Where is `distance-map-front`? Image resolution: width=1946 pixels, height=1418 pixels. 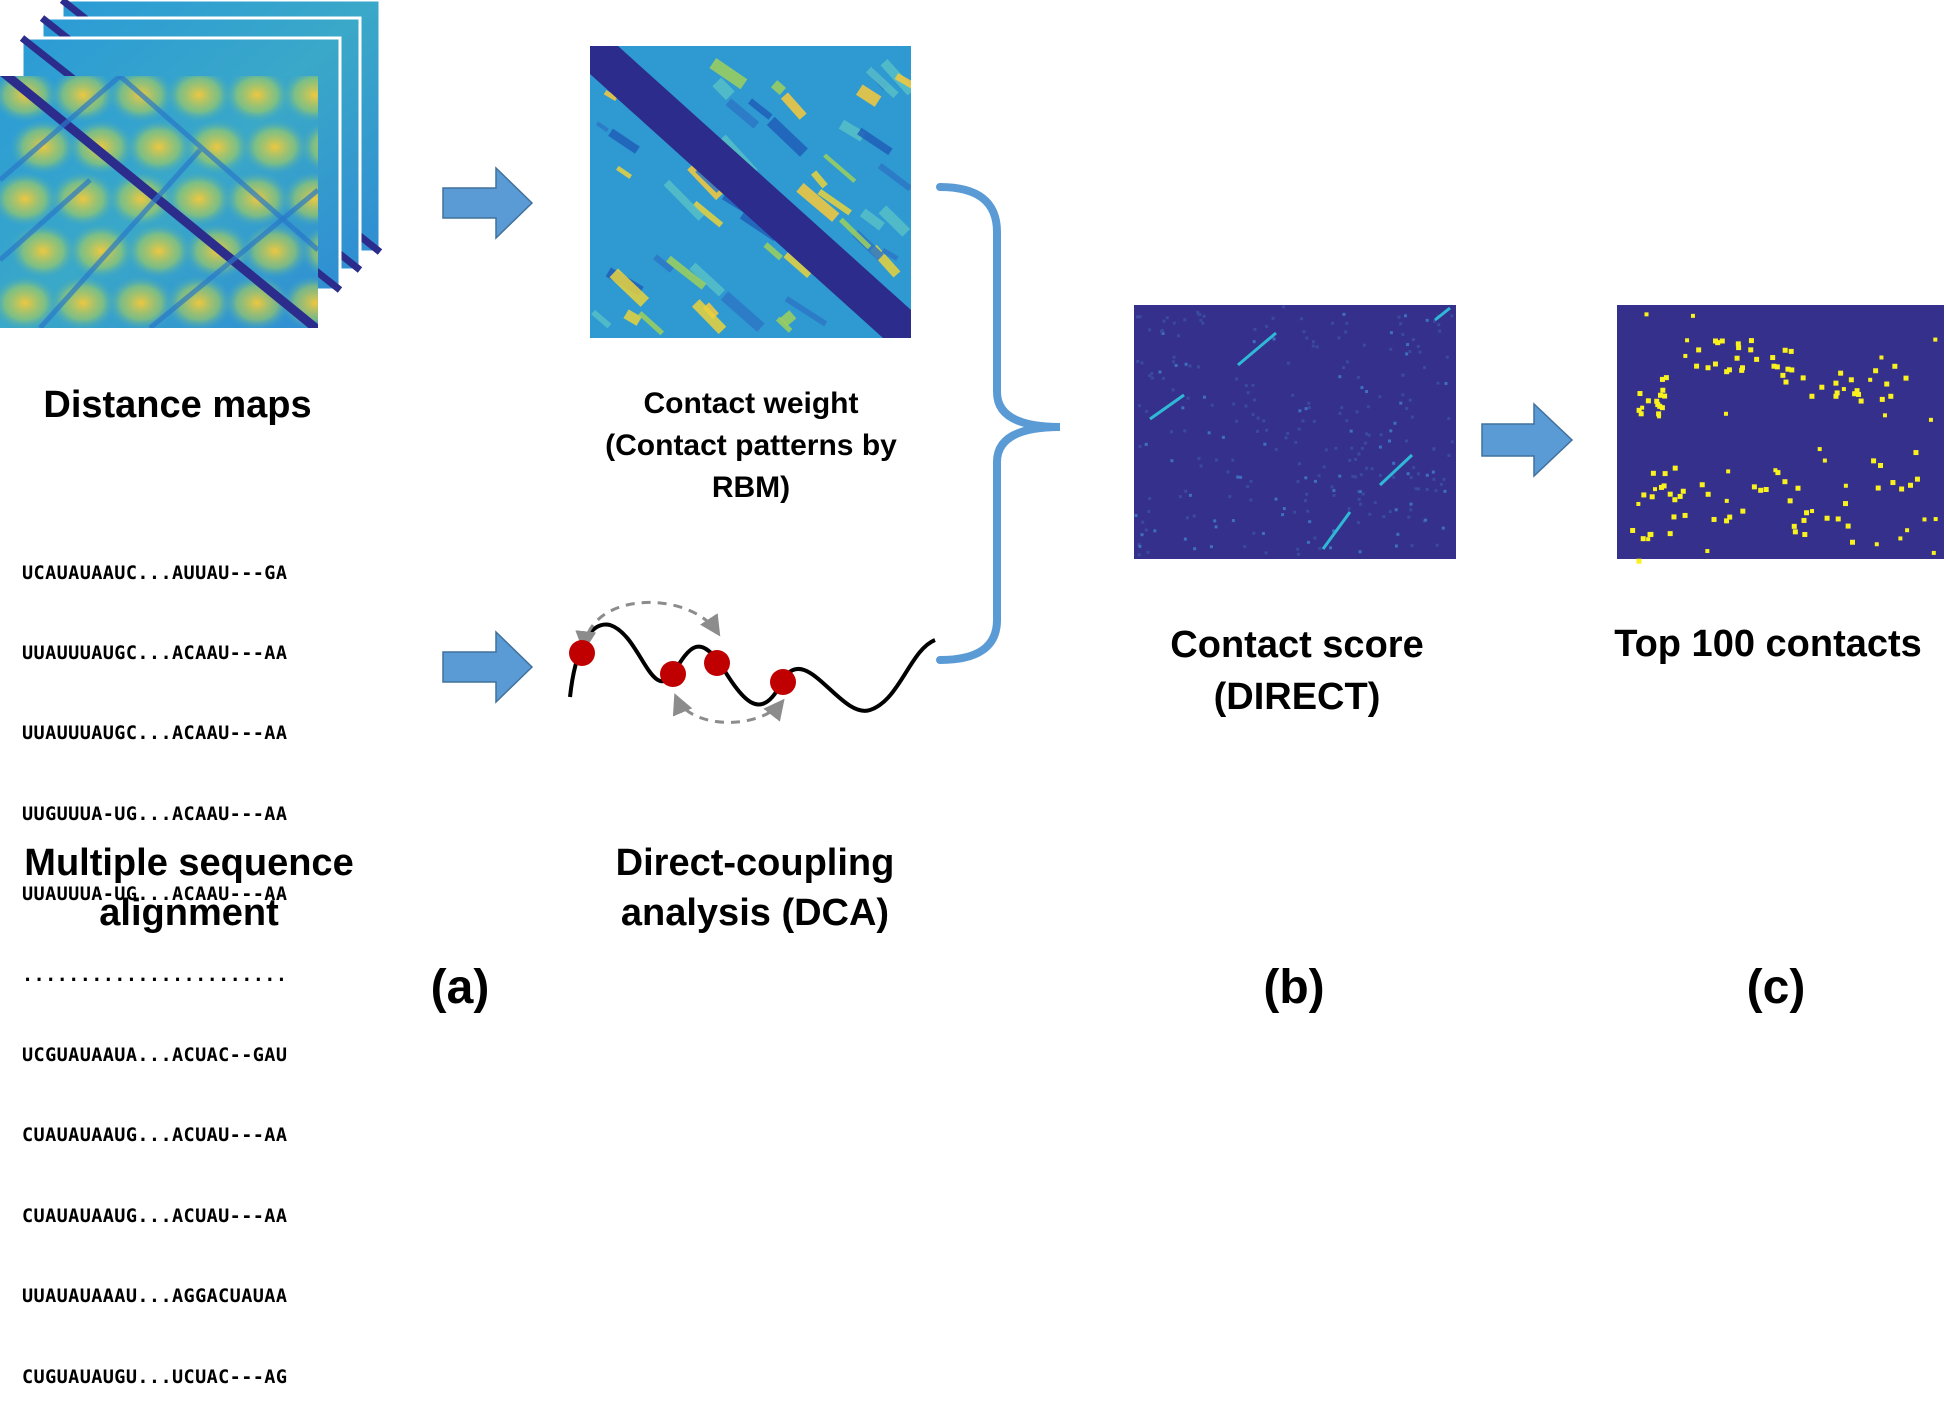
distance-map-front is located at coordinates (159, 202).